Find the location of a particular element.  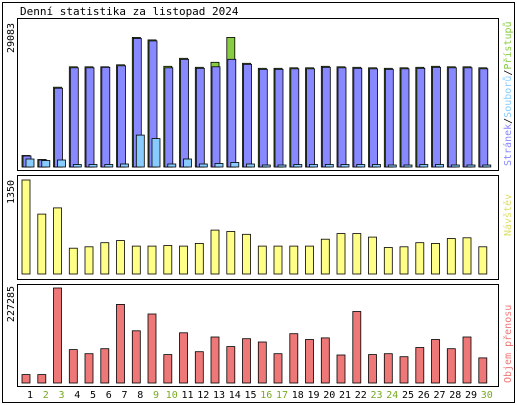

day-label-16: 16 is located at coordinates (266, 395).